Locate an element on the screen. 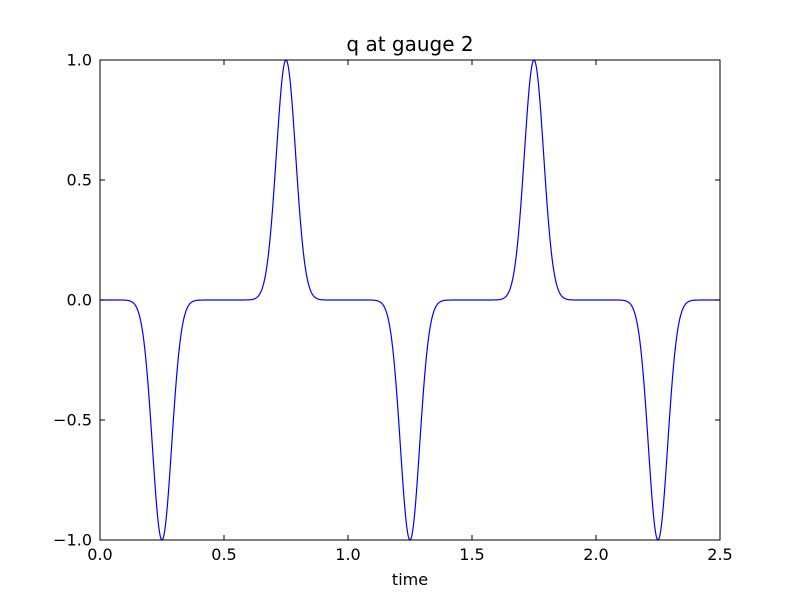  x-tick-label: 2.5 is located at coordinates (719, 554).